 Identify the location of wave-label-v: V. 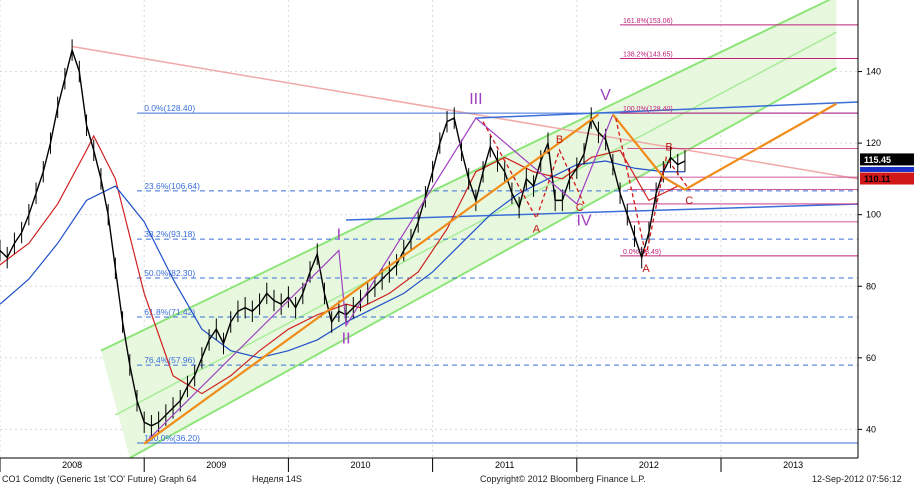
(605, 95).